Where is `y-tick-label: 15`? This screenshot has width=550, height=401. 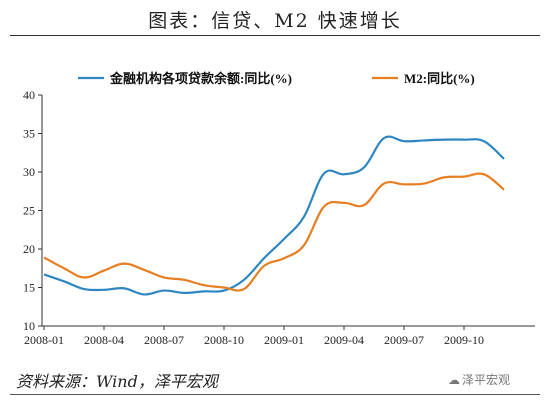
y-tick-label: 15 is located at coordinates (29, 288).